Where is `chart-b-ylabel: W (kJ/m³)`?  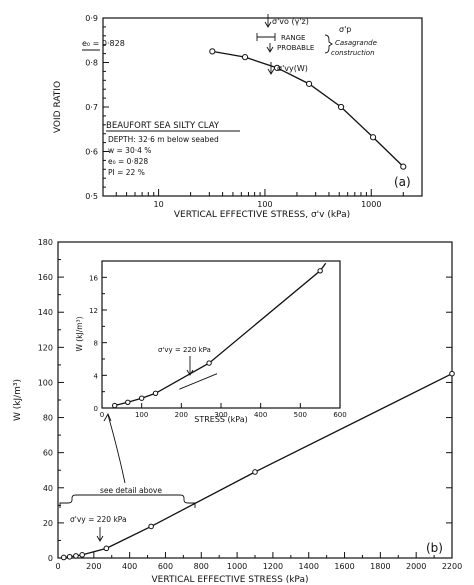
chart-b-ylabel: W (kJ/m³) is located at coordinates (18, 400).